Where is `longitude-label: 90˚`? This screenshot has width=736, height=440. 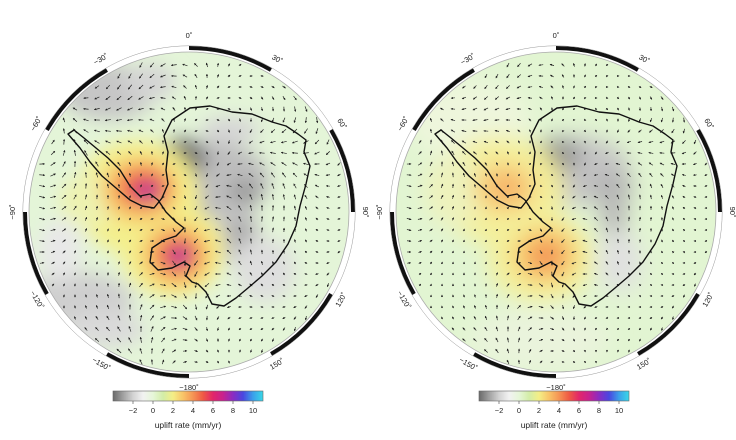
longitude-label: 90˚ is located at coordinates (732, 212).